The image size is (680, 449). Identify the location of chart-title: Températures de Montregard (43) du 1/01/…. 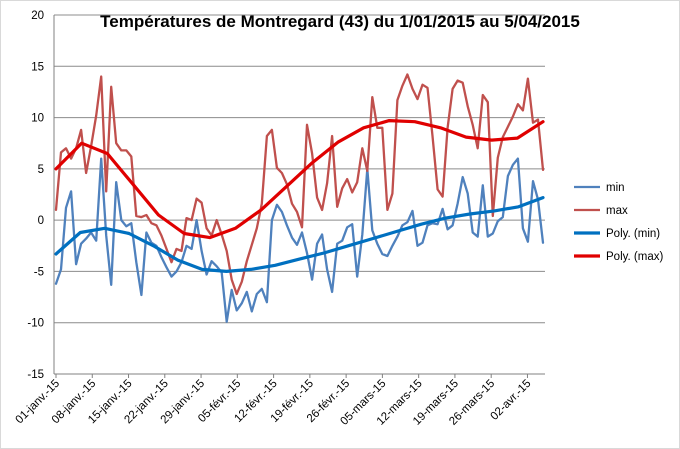
(340, 21).